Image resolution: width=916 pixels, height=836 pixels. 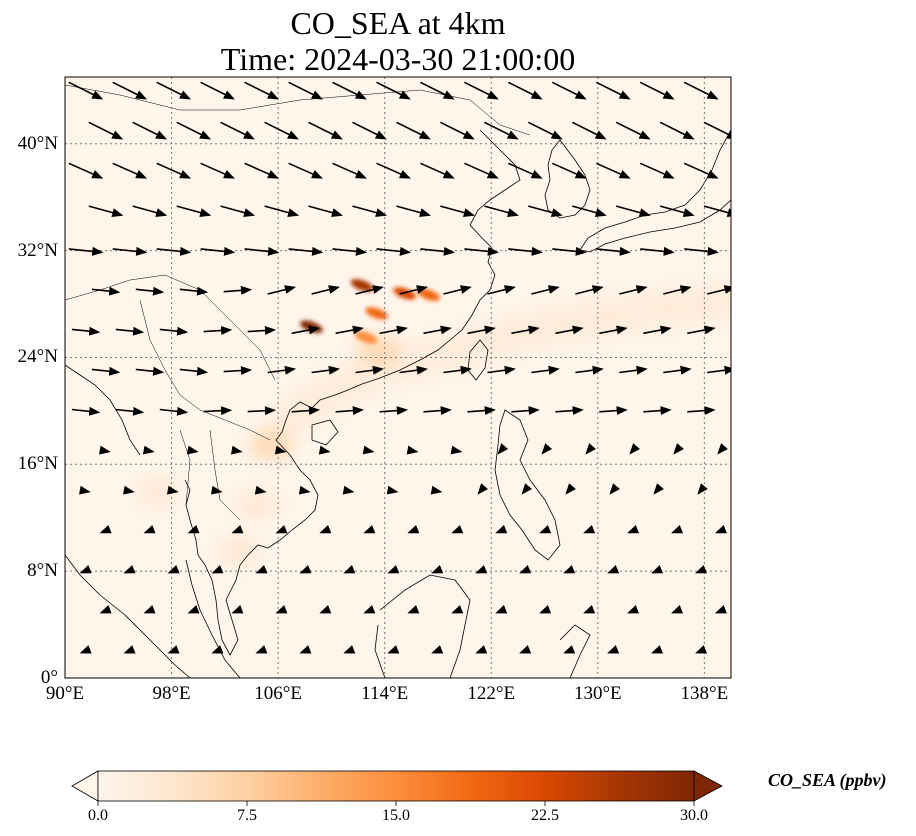 I want to click on x-tick-label: 98°E, so click(x=171, y=693).